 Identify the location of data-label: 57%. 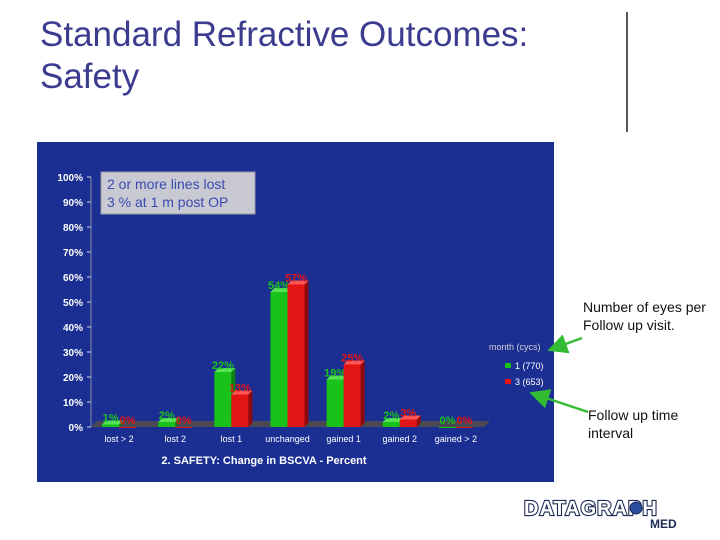
(296, 279).